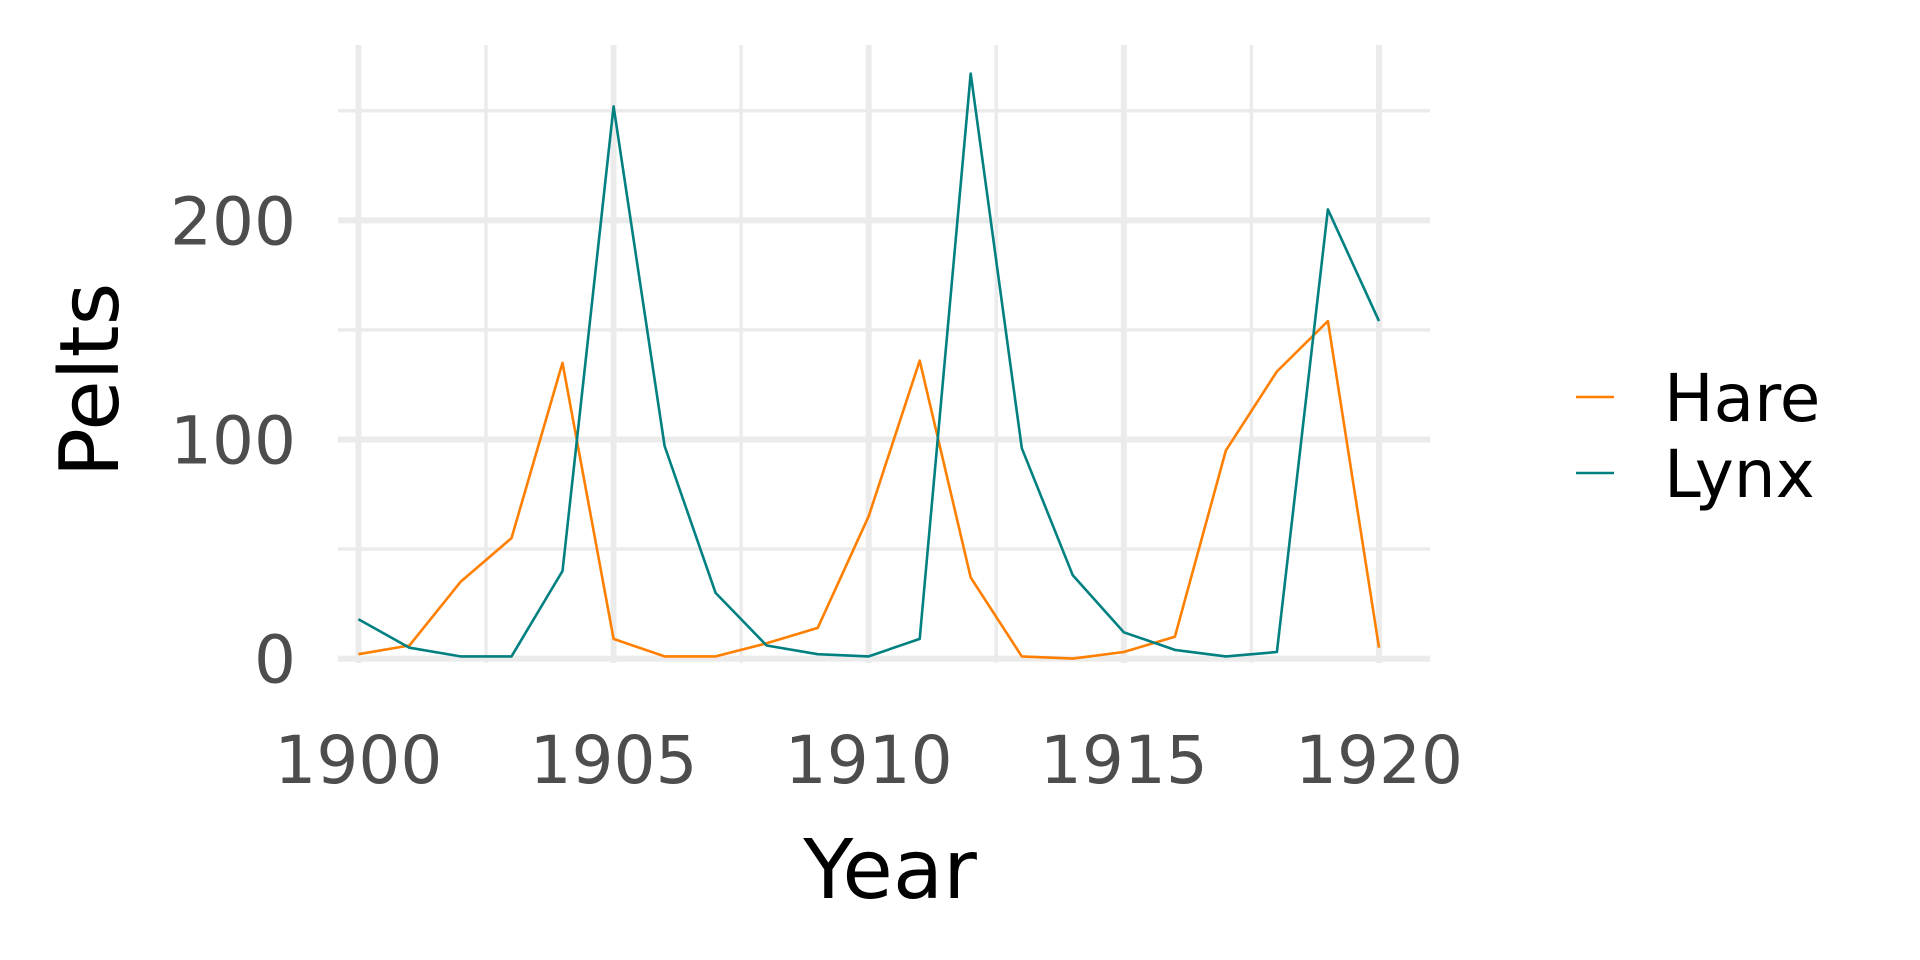 This screenshot has height=960, width=1920. I want to click on x-tick-label: 1920, so click(1379, 760).